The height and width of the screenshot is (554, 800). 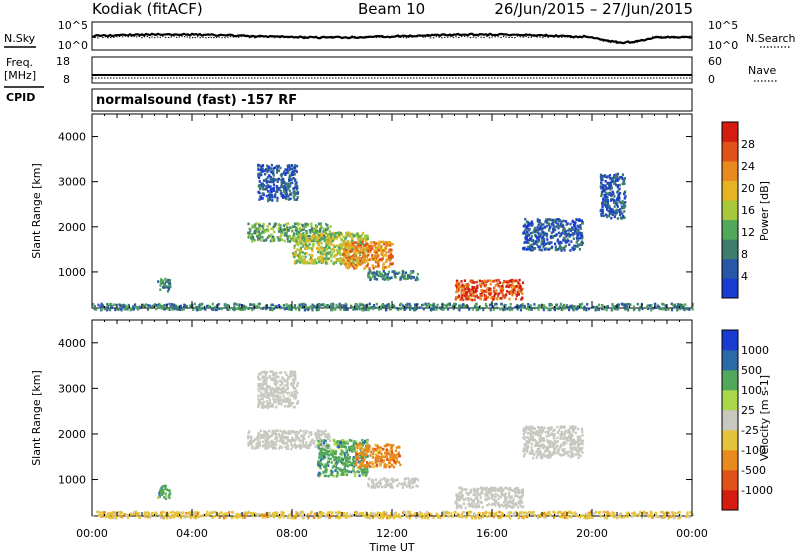 I want to click on power-colorbar-tick: 12, so click(x=748, y=232).